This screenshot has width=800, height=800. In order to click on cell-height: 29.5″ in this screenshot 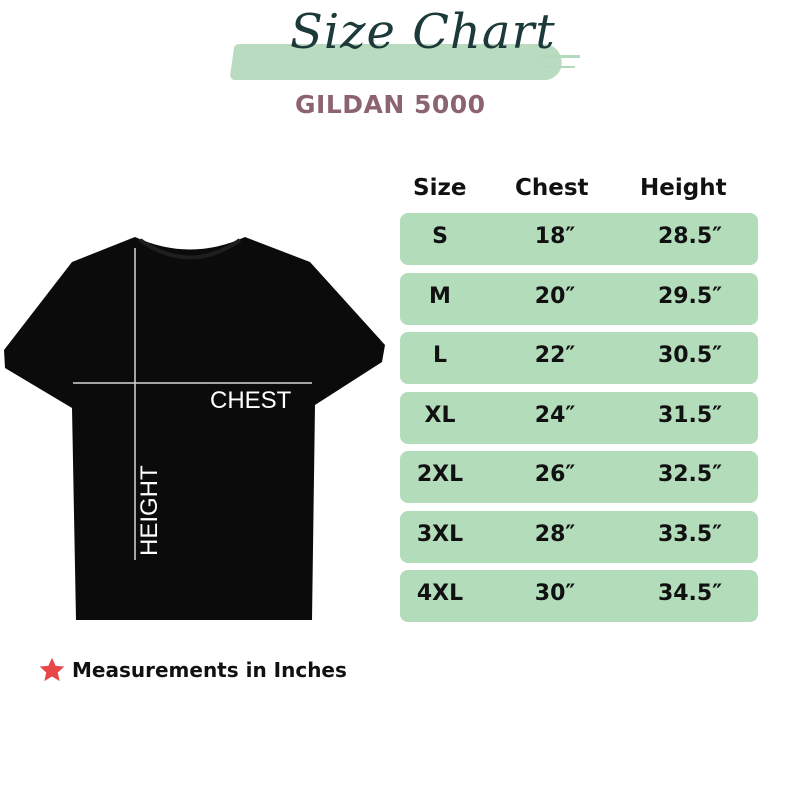, I will do `click(690, 296)`.